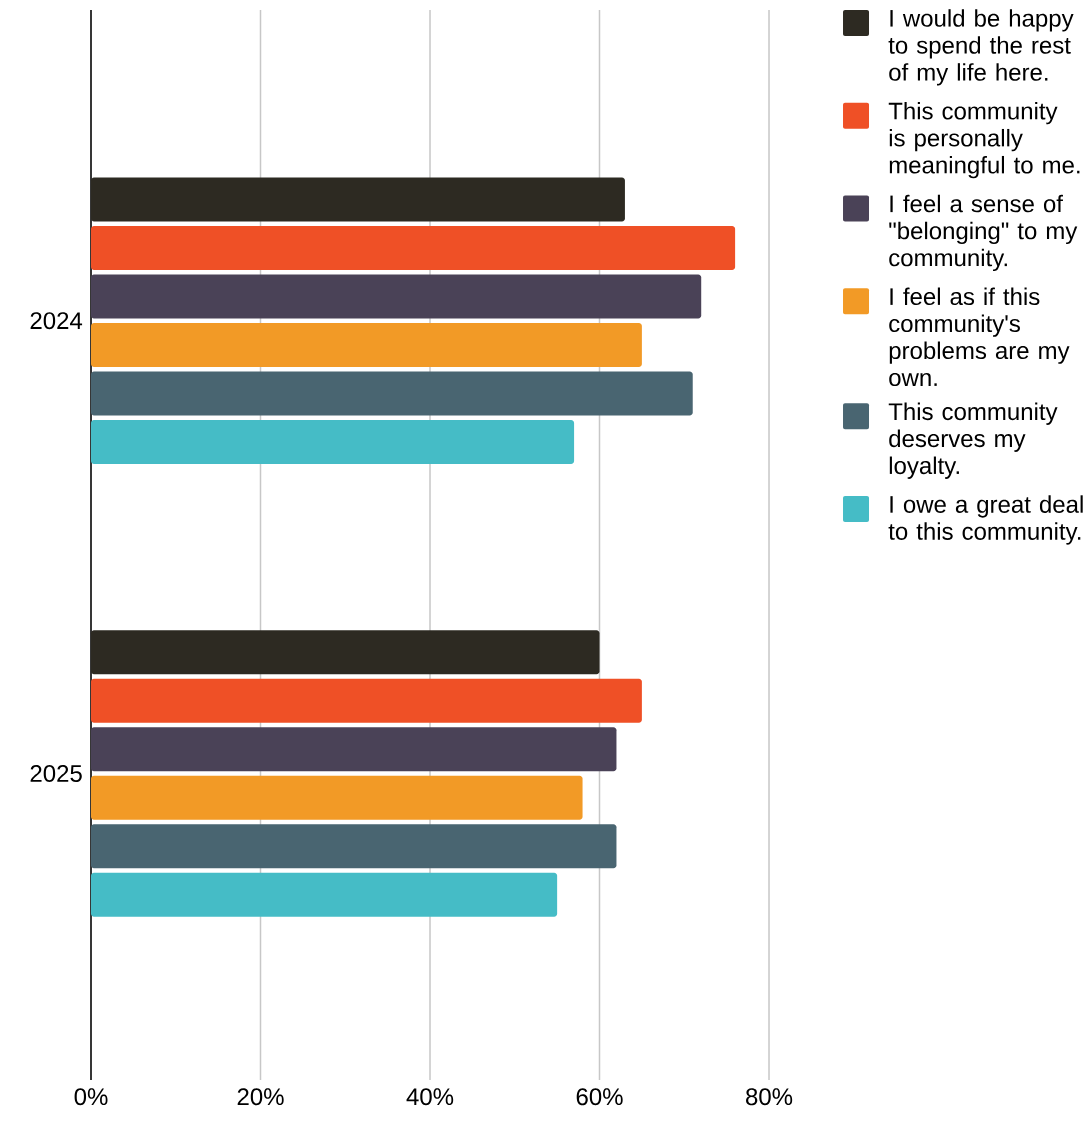 The width and height of the screenshot is (1090, 1121). What do you see at coordinates (260, 1097) in the screenshot?
I see `x-tick-label: 20%` at bounding box center [260, 1097].